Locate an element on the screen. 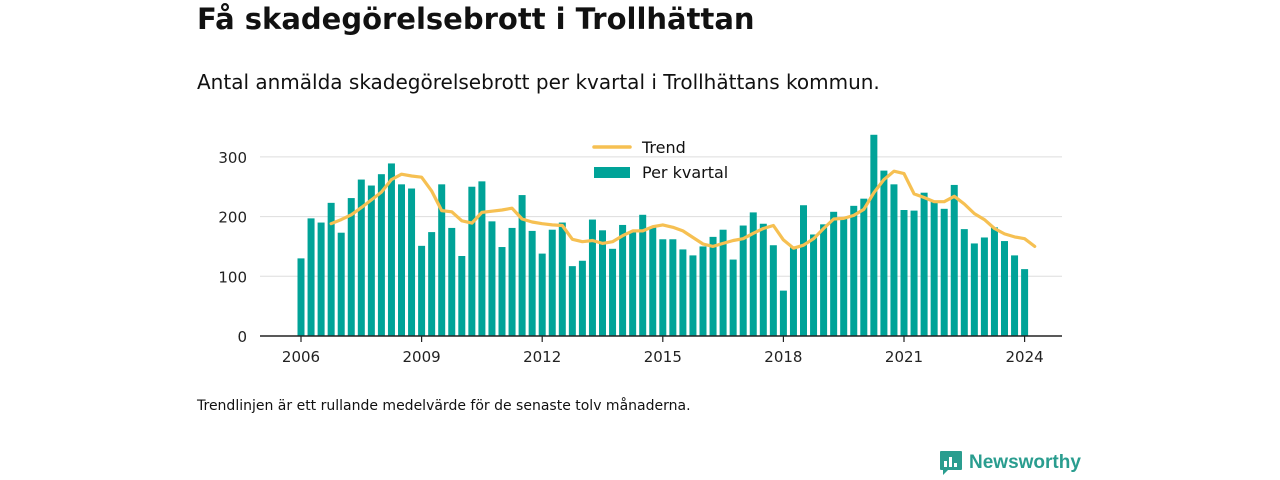 This screenshot has width=1280, height=480. y-tick-label: 0 is located at coordinates (242, 337).